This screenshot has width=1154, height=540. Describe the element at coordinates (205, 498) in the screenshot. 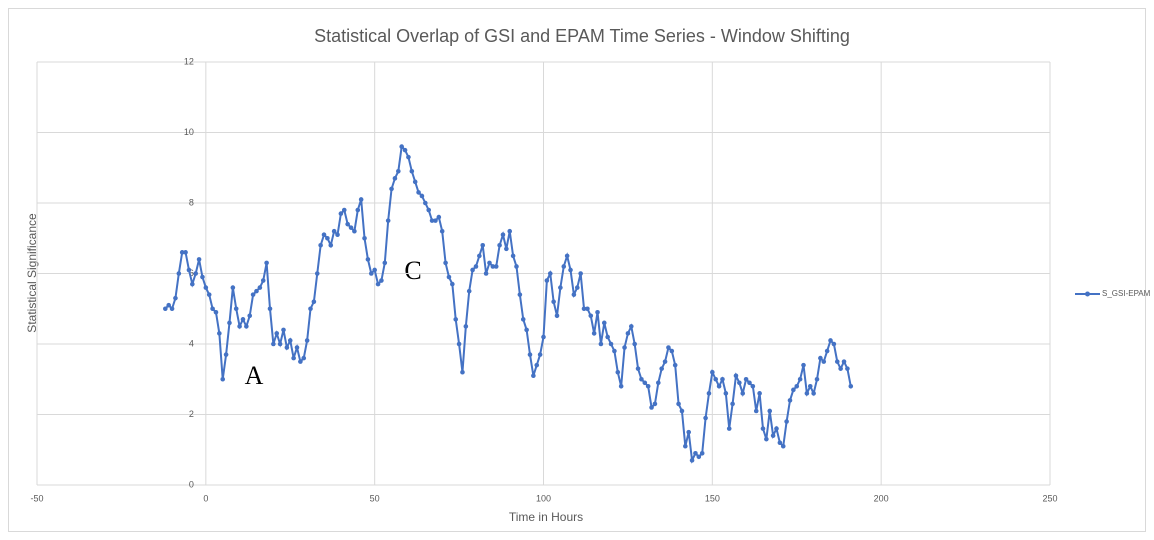

I see `x-tick-label: 0` at that location.